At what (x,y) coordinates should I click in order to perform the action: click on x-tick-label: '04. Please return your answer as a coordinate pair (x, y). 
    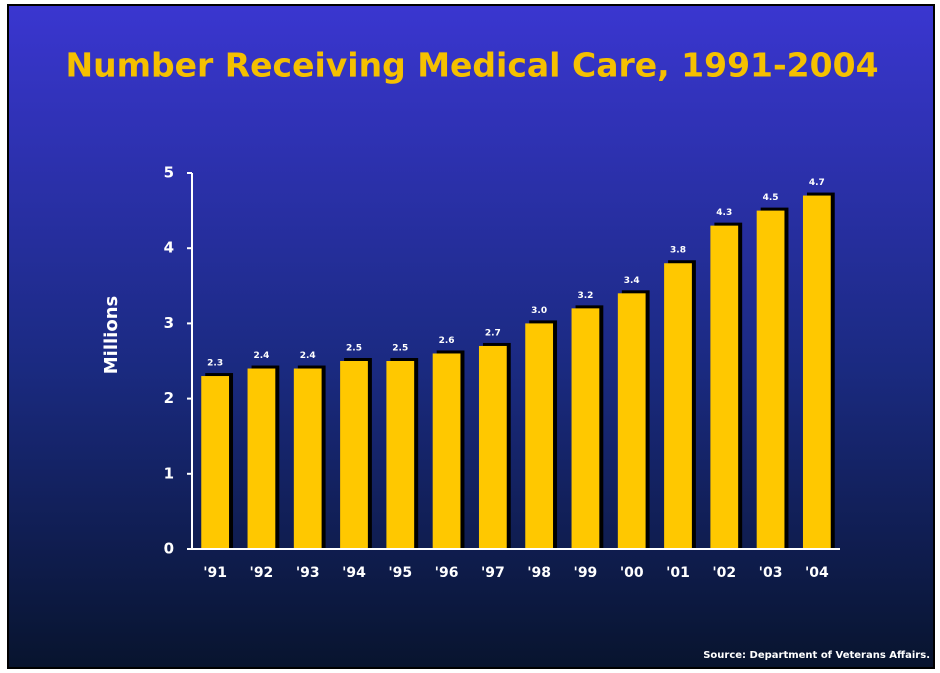
    Looking at the image, I should click on (817, 573).